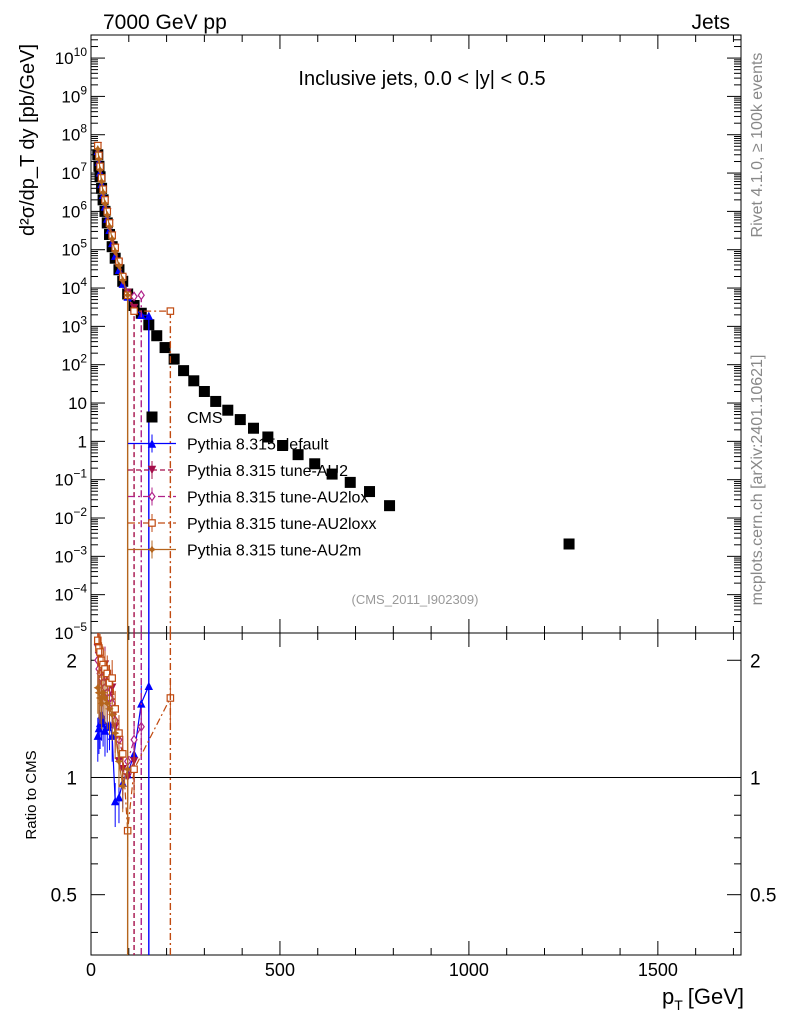  What do you see at coordinates (165, 22) in the screenshot?
I see `header-left-label: 7000 GeV pp` at bounding box center [165, 22].